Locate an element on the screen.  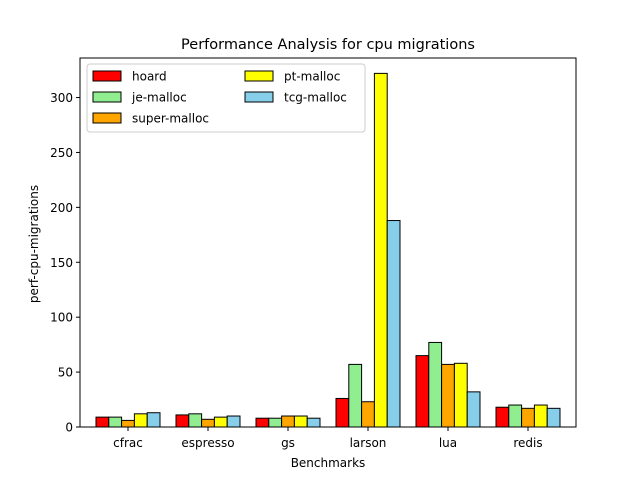
bar-pt-malloc-larson is located at coordinates (380, 250).